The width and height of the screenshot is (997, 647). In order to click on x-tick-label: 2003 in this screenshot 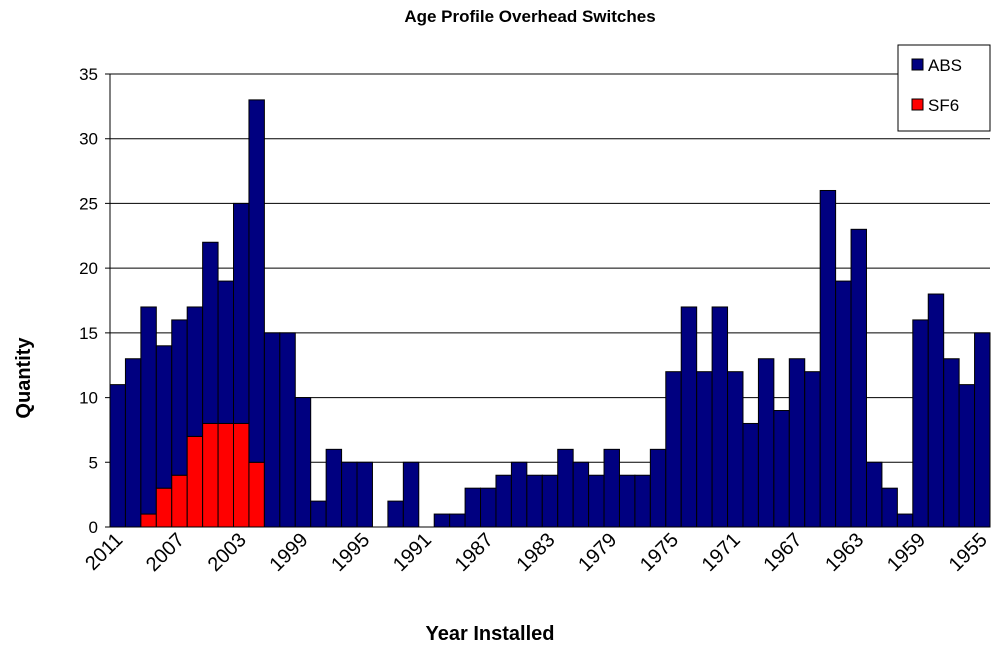, I will do `click(227, 552)`.